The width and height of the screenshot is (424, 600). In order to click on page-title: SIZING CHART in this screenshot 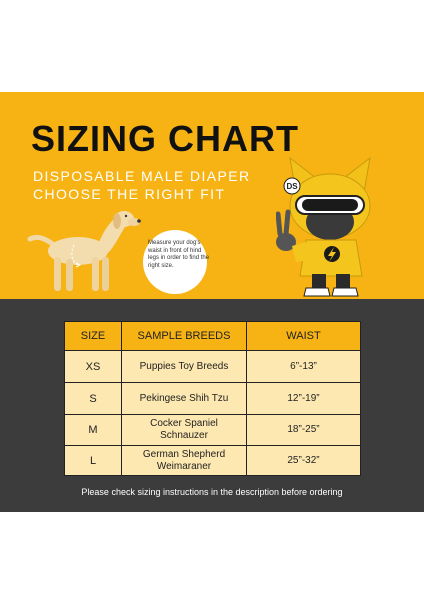, I will do `click(165, 138)`.